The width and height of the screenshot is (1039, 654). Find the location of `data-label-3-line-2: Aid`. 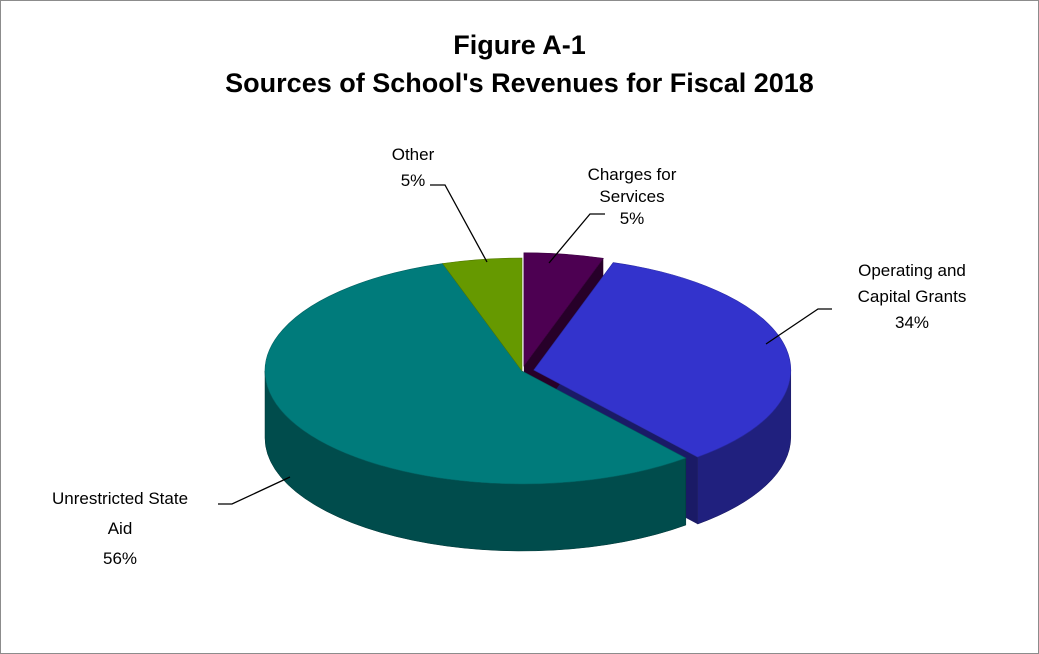

data-label-3-line-2: Aid is located at coordinates (120, 528).